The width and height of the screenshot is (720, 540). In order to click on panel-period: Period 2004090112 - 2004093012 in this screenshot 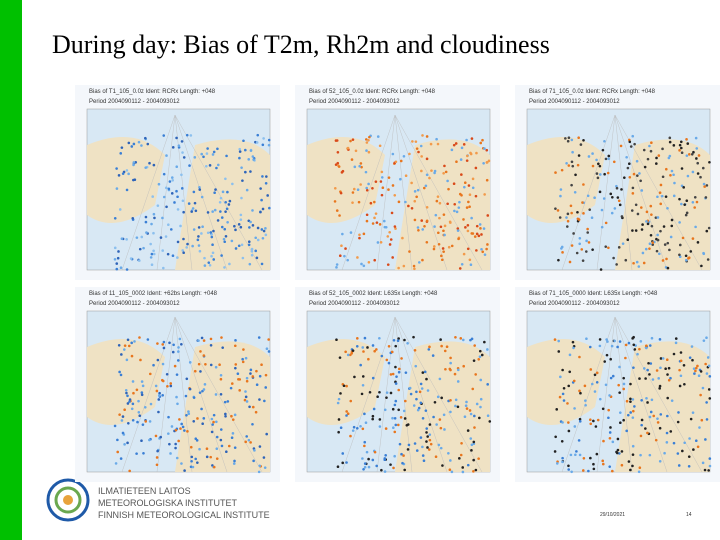, I will do `click(134, 102)`.